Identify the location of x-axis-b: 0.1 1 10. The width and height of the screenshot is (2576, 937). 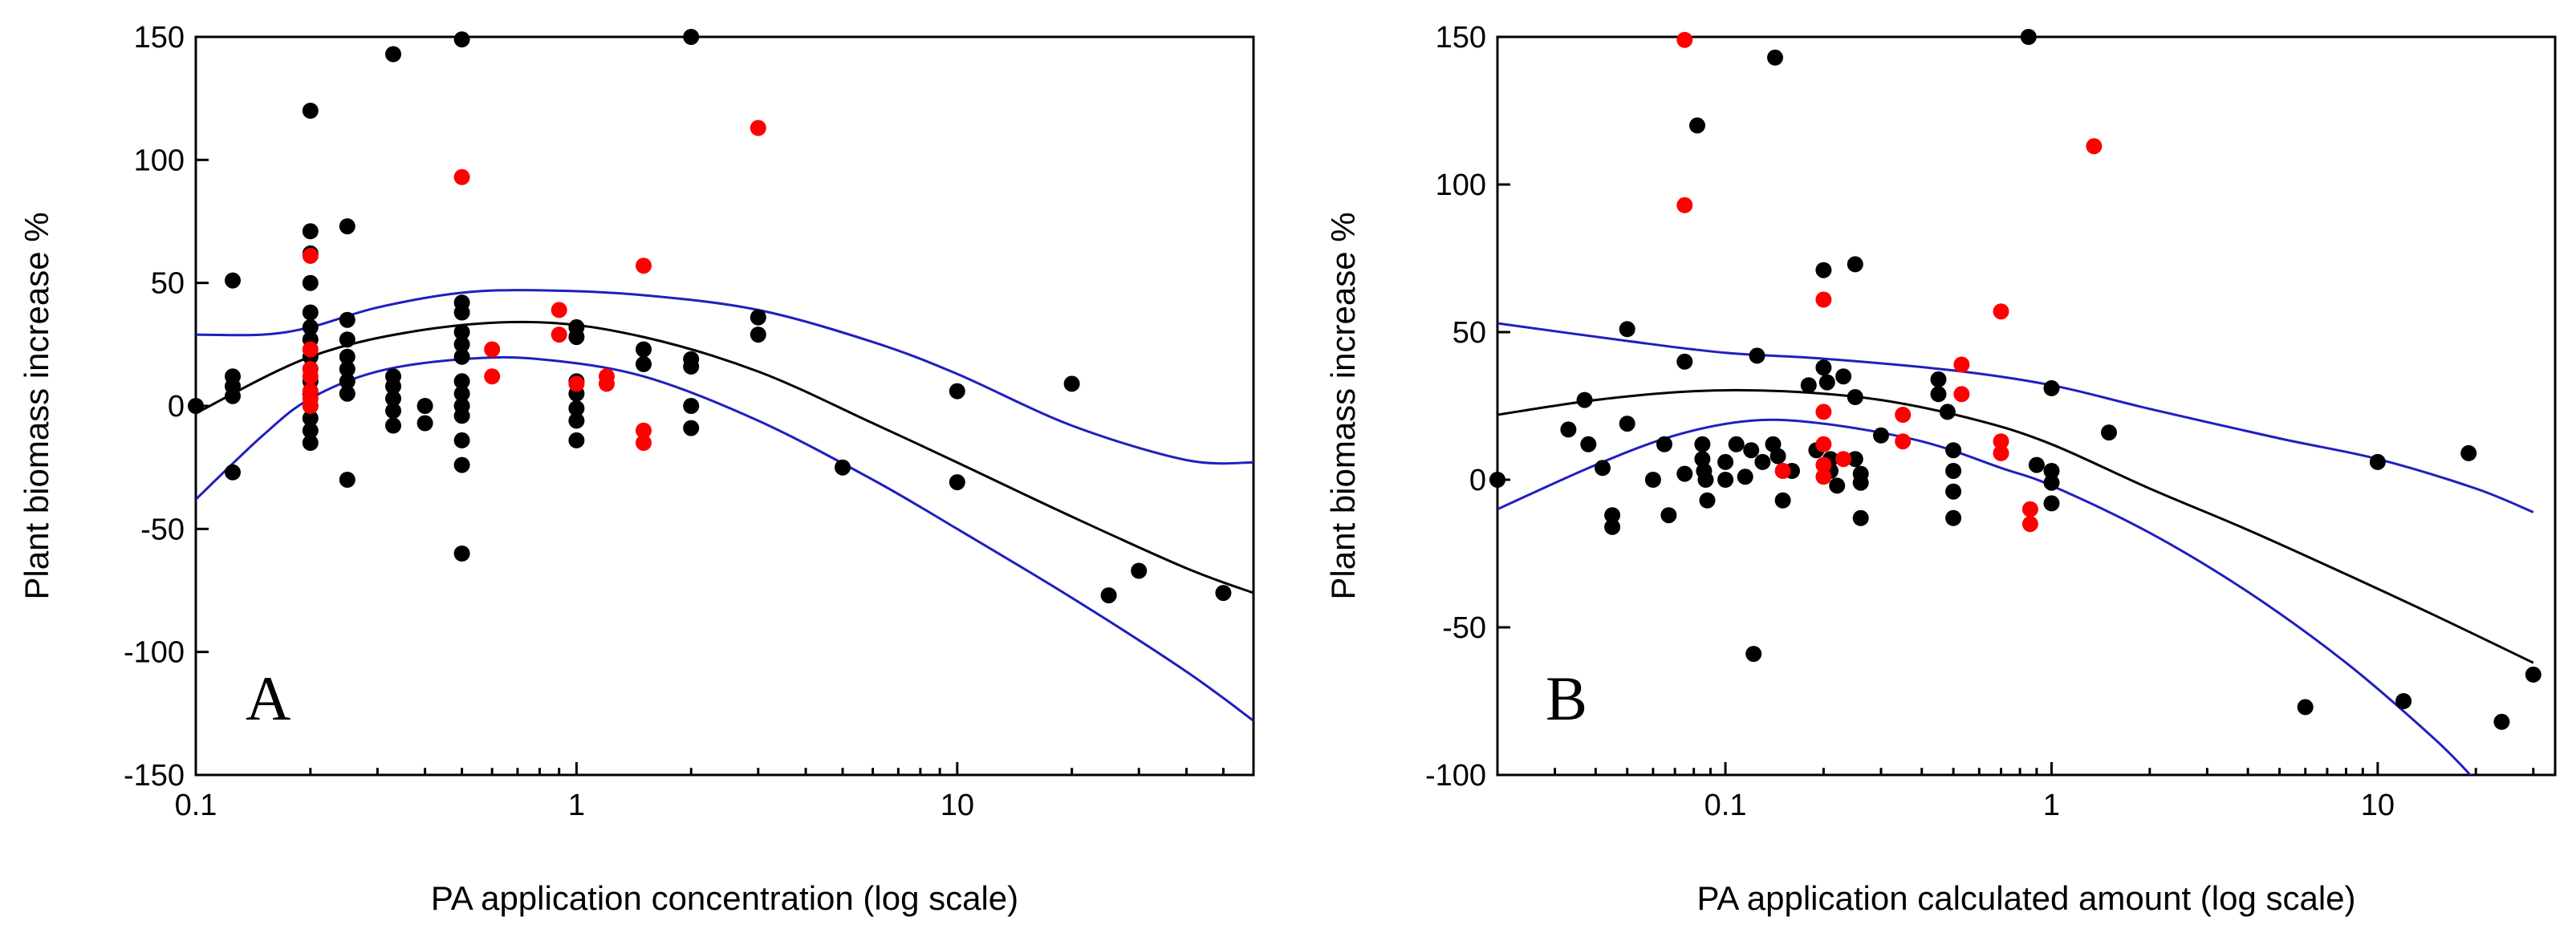
(2015, 792).